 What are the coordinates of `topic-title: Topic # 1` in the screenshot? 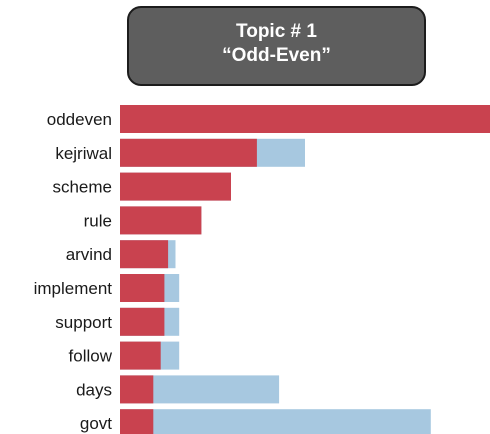 It's located at (276, 31).